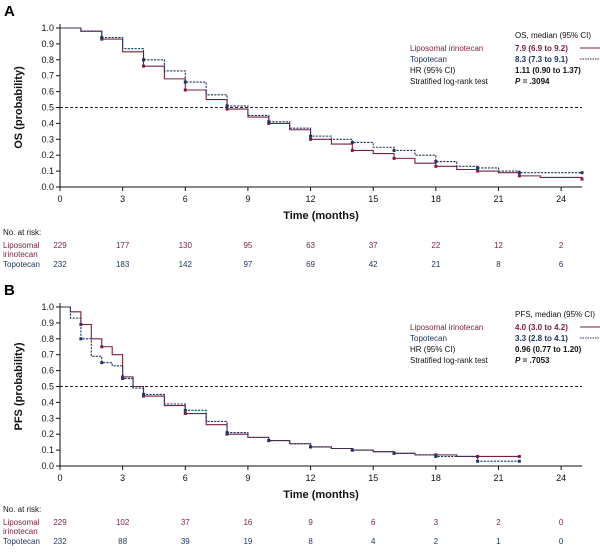 This screenshot has height=559, width=600. I want to click on risk-cell: 130, so click(185, 245).